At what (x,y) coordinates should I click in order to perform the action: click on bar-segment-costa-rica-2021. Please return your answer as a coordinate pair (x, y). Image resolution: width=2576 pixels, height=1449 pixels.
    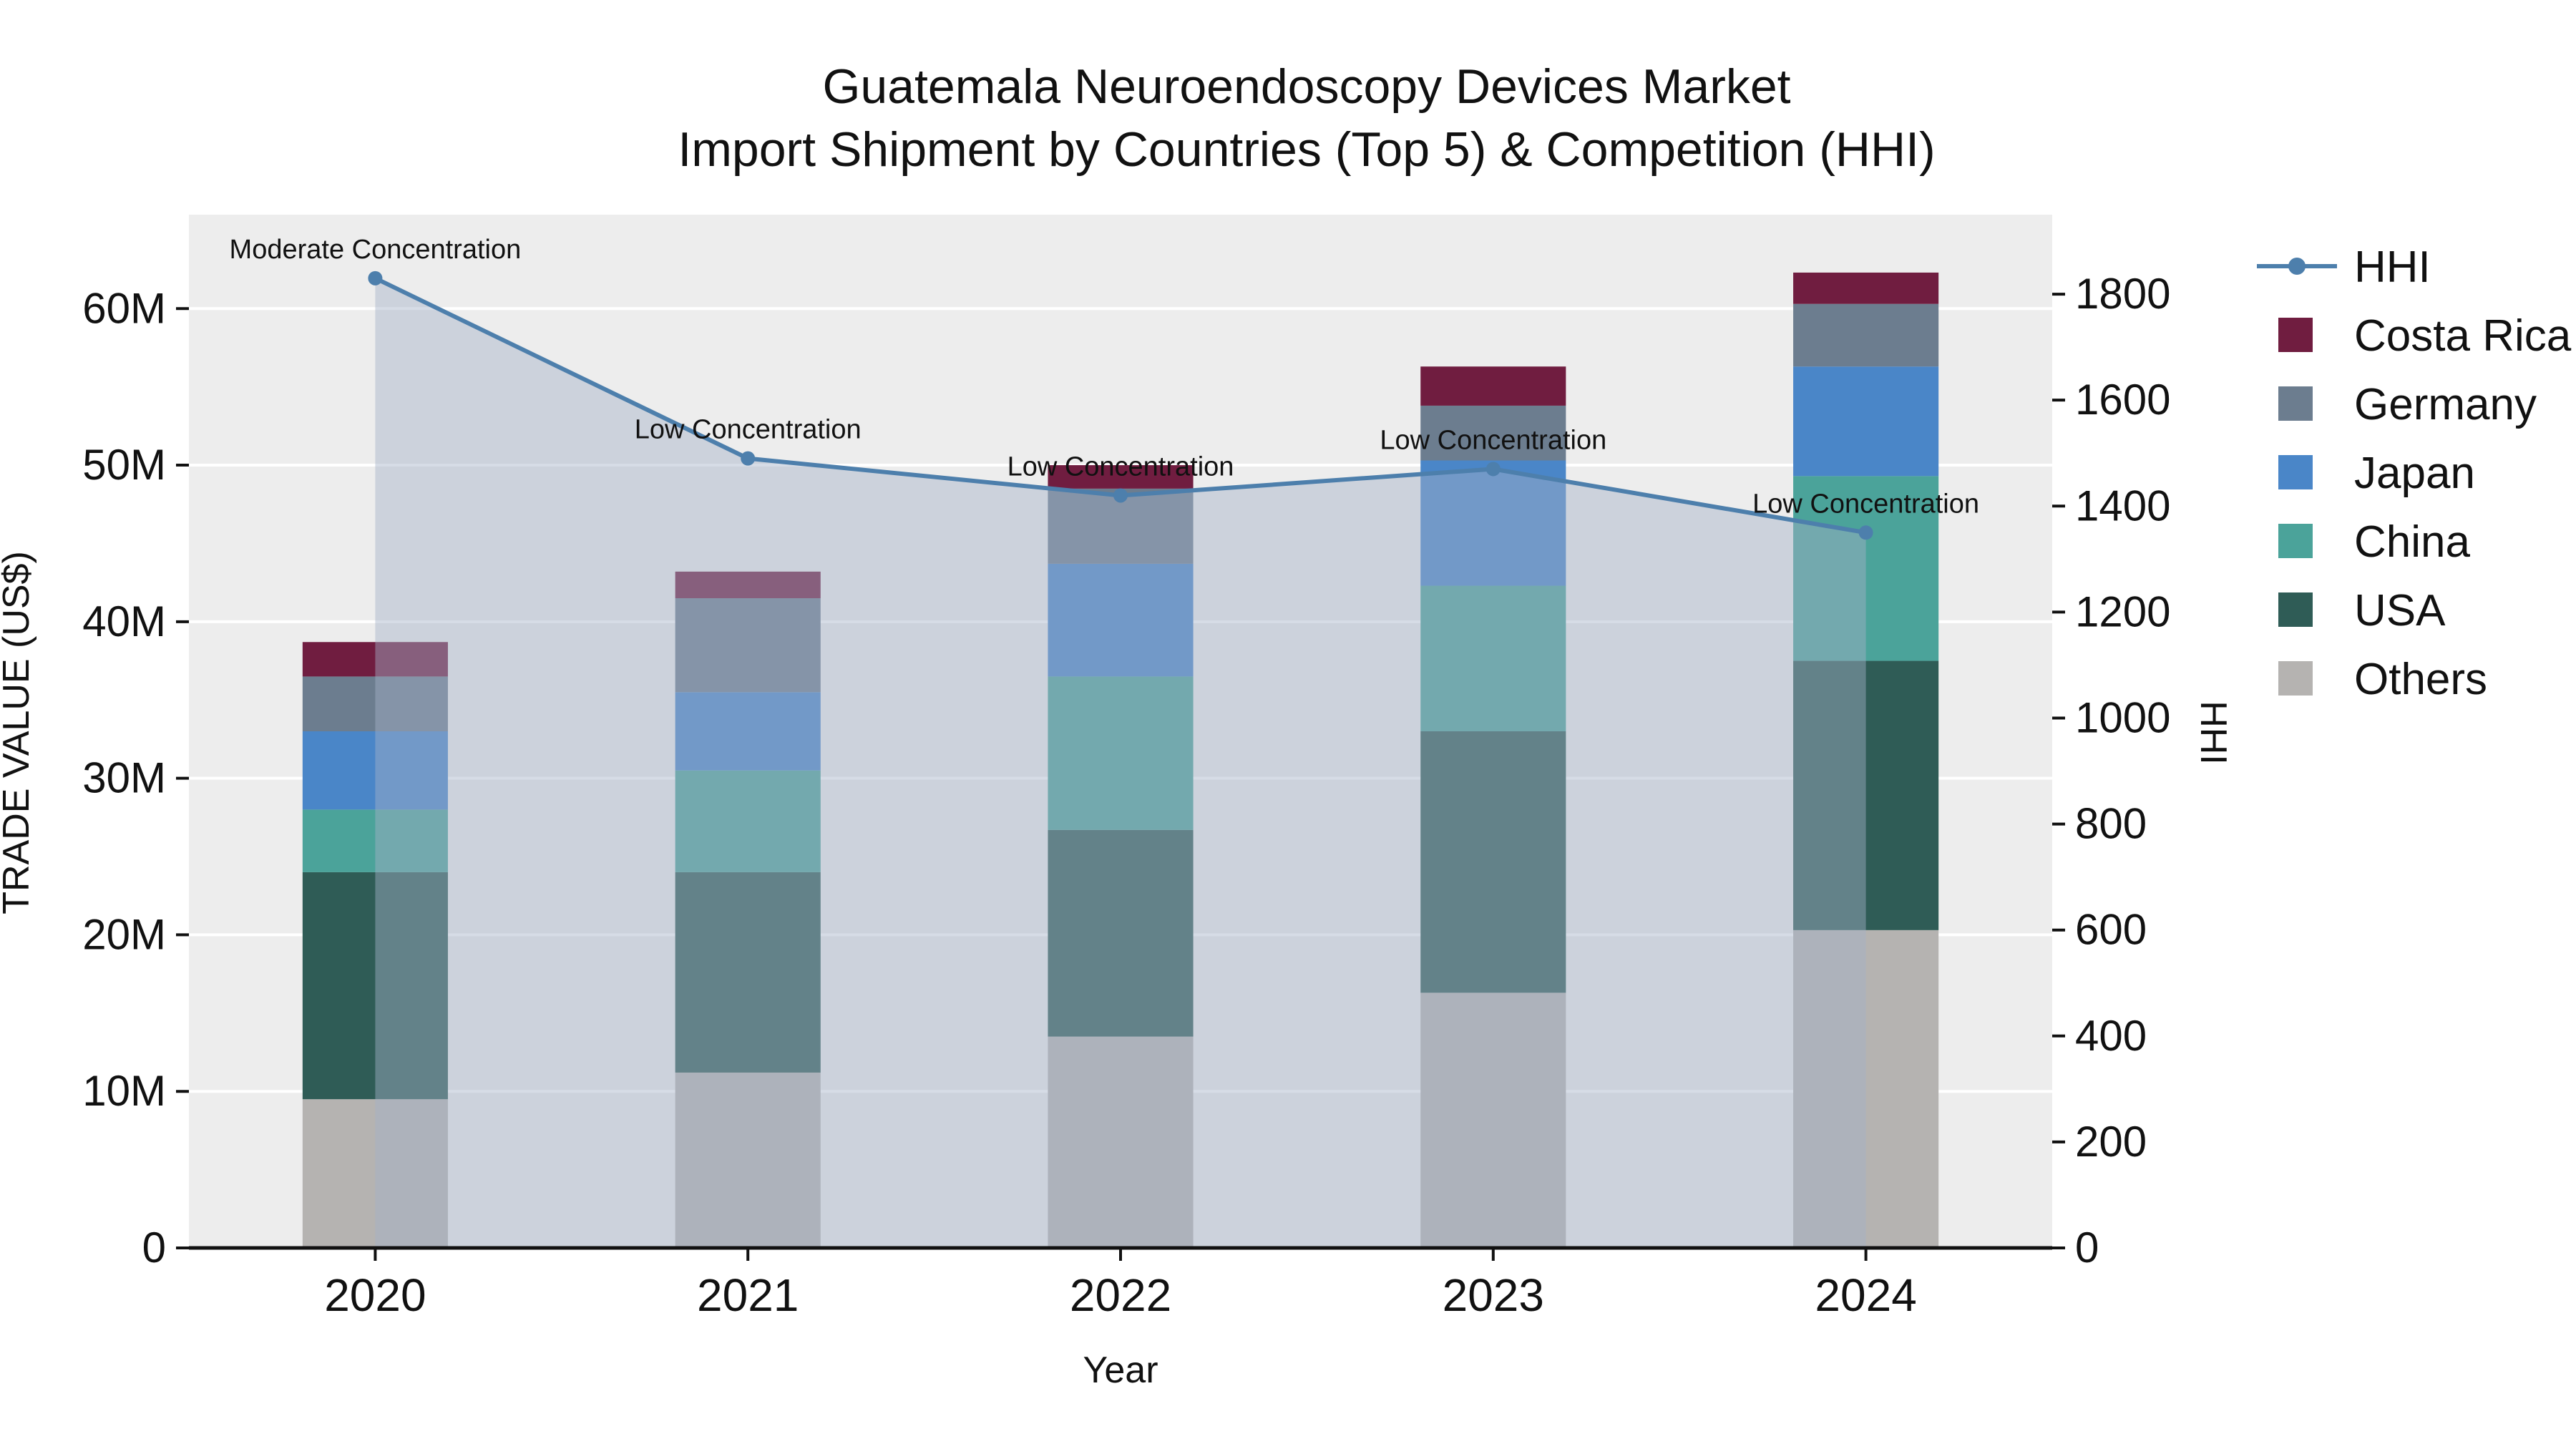
    Looking at the image, I should click on (748, 585).